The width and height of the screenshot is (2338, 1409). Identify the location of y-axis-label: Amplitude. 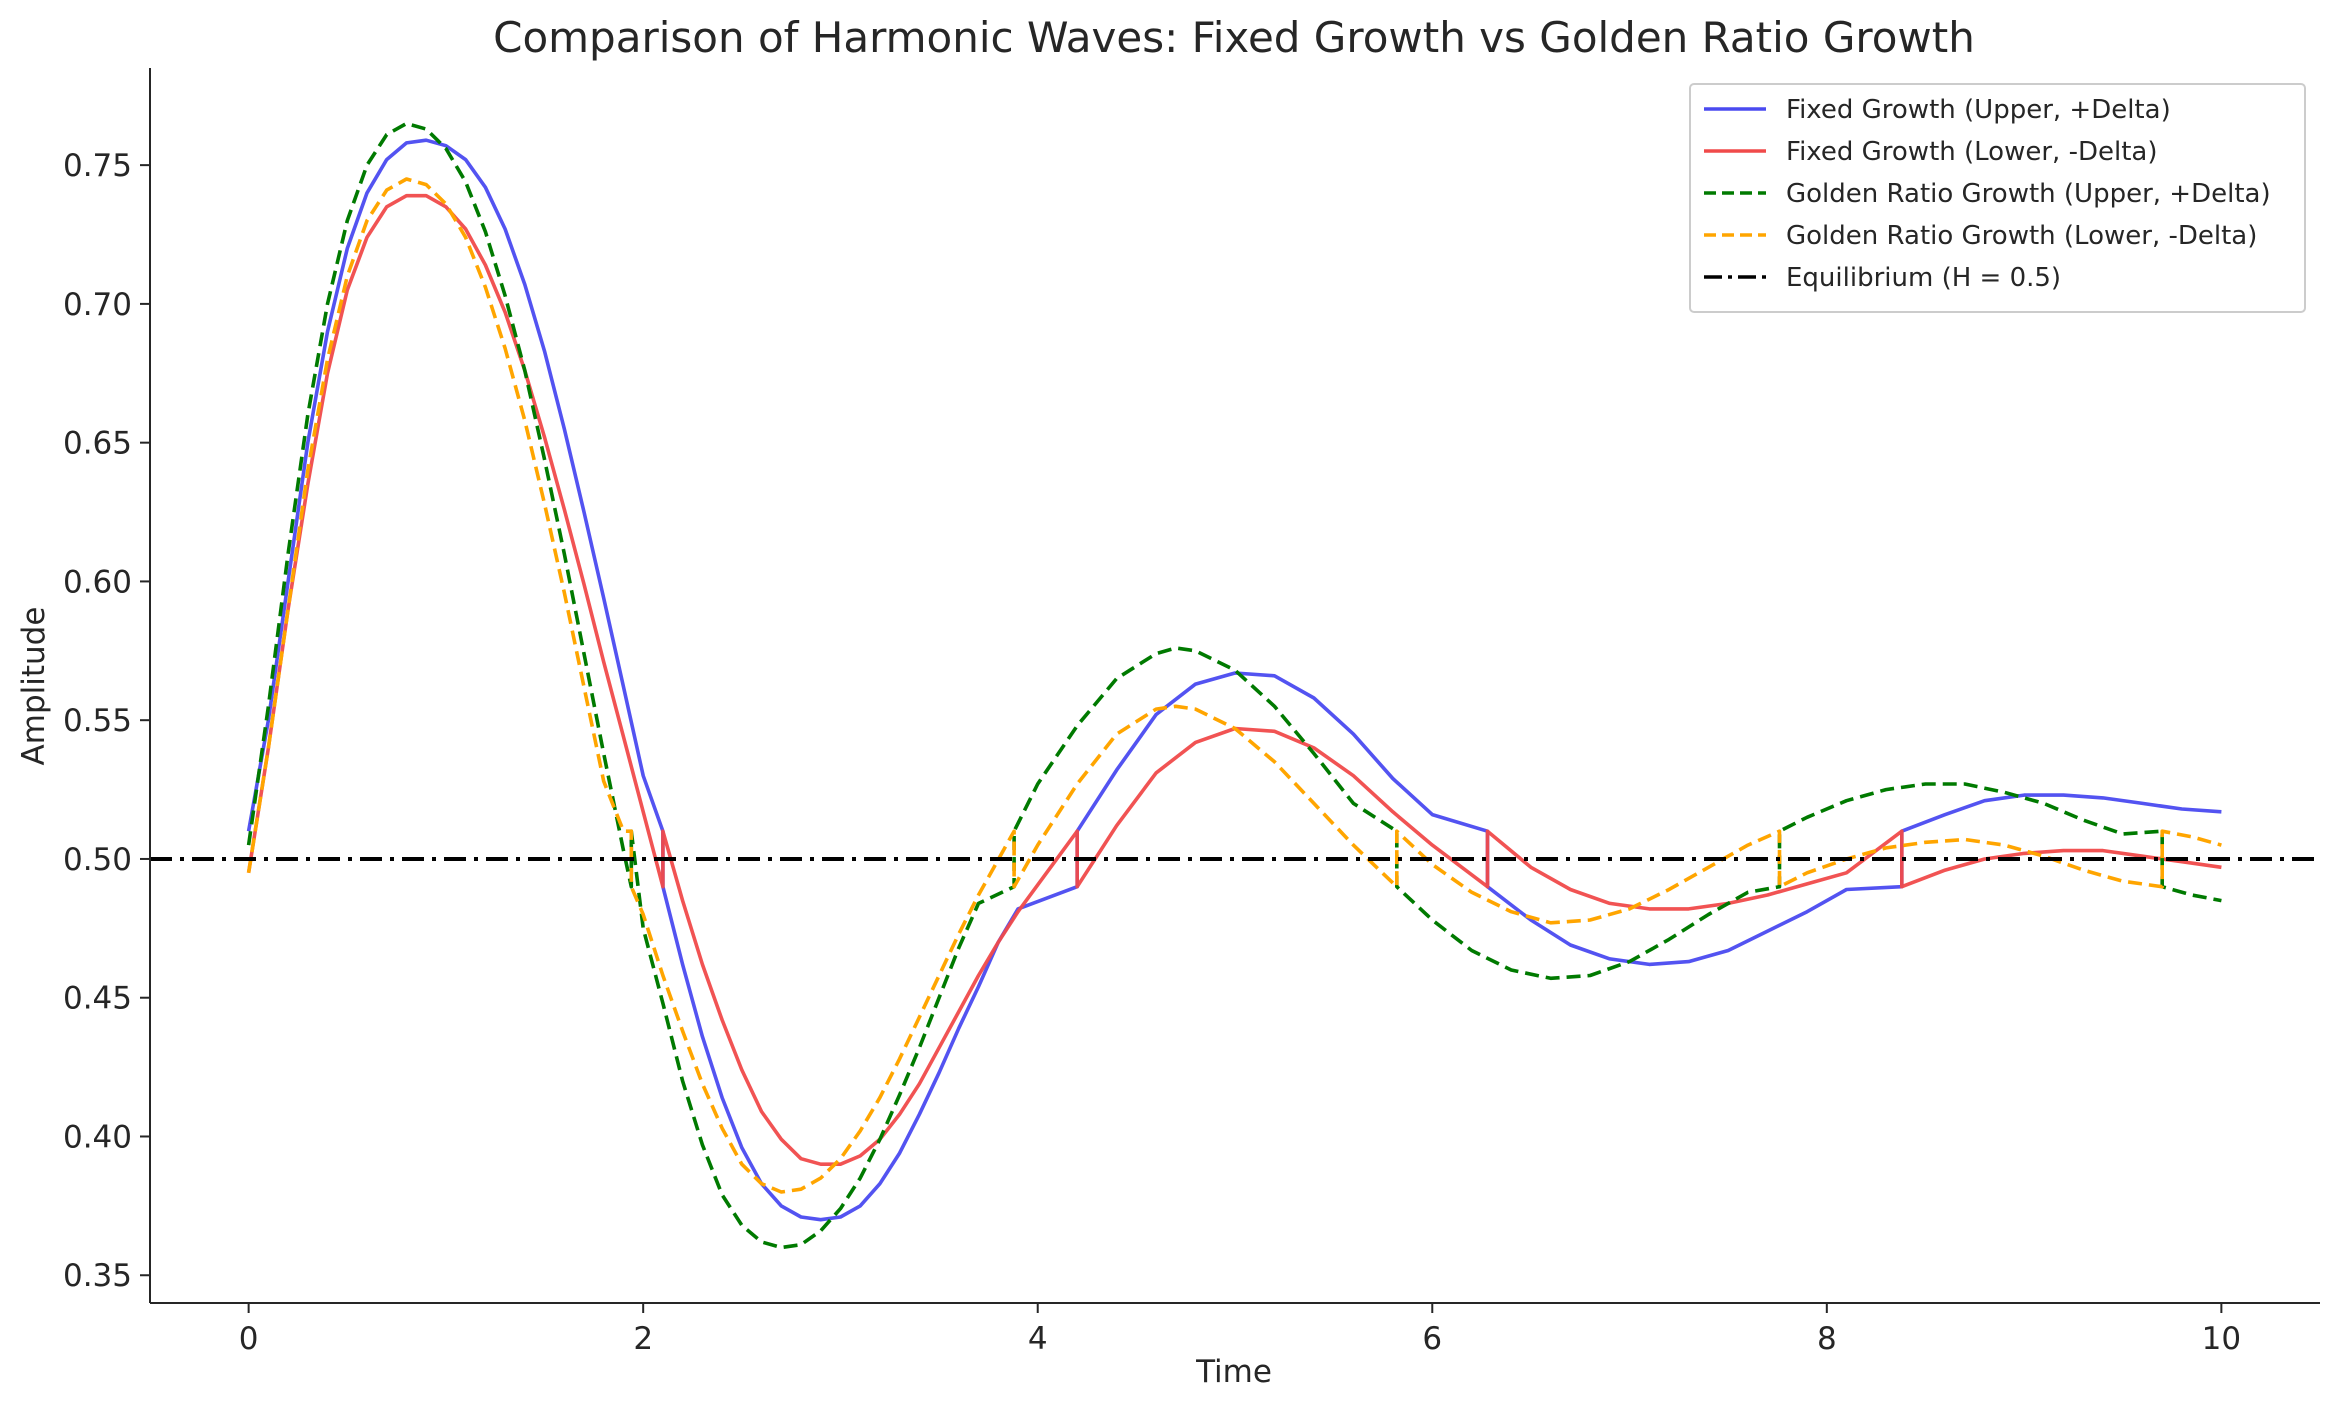
(34, 686).